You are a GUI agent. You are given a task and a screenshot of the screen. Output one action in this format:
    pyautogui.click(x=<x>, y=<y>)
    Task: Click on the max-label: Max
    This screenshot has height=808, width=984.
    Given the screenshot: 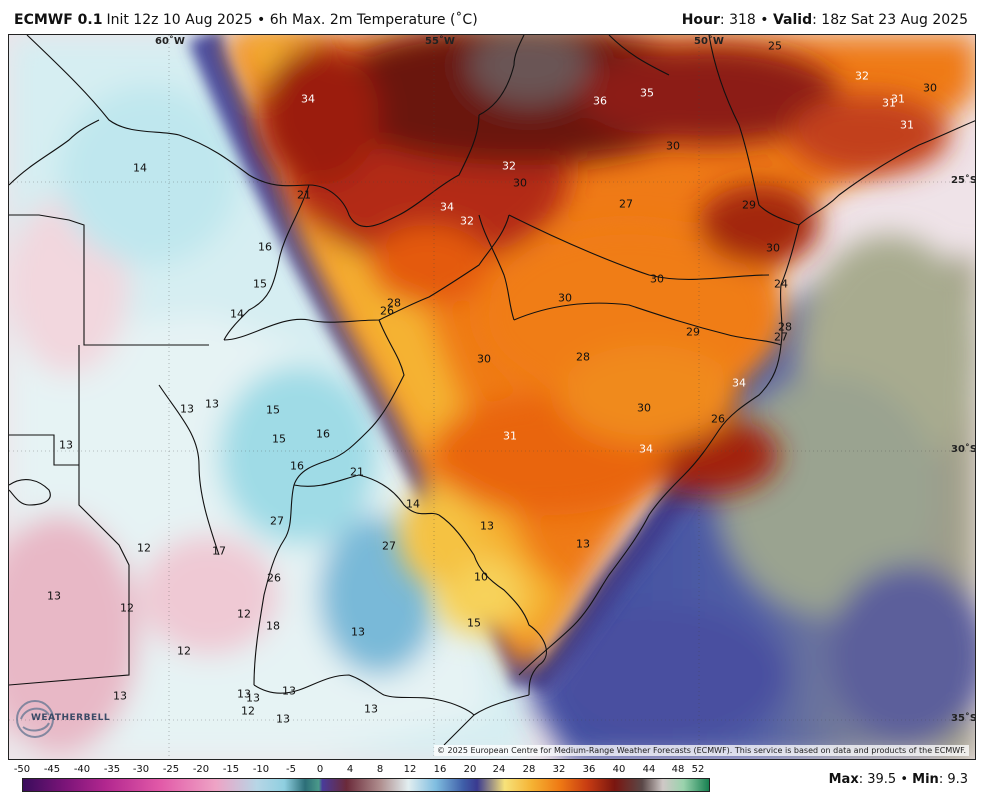 What is the action you would take?
    pyautogui.click(x=843, y=779)
    